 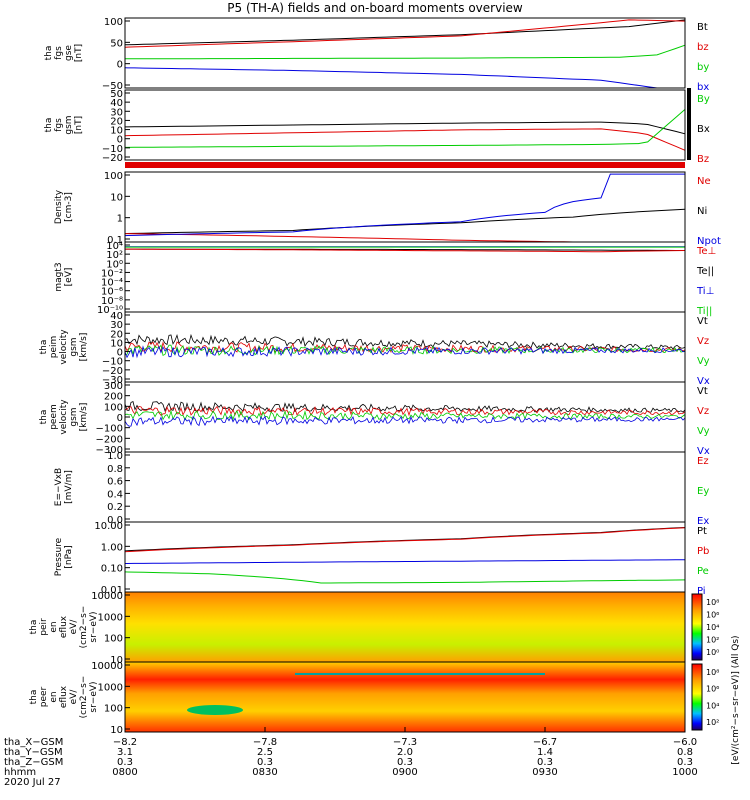 What do you see at coordinates (69, 277) in the screenshot?
I see `ylabel-line: [eV]` at bounding box center [69, 277].